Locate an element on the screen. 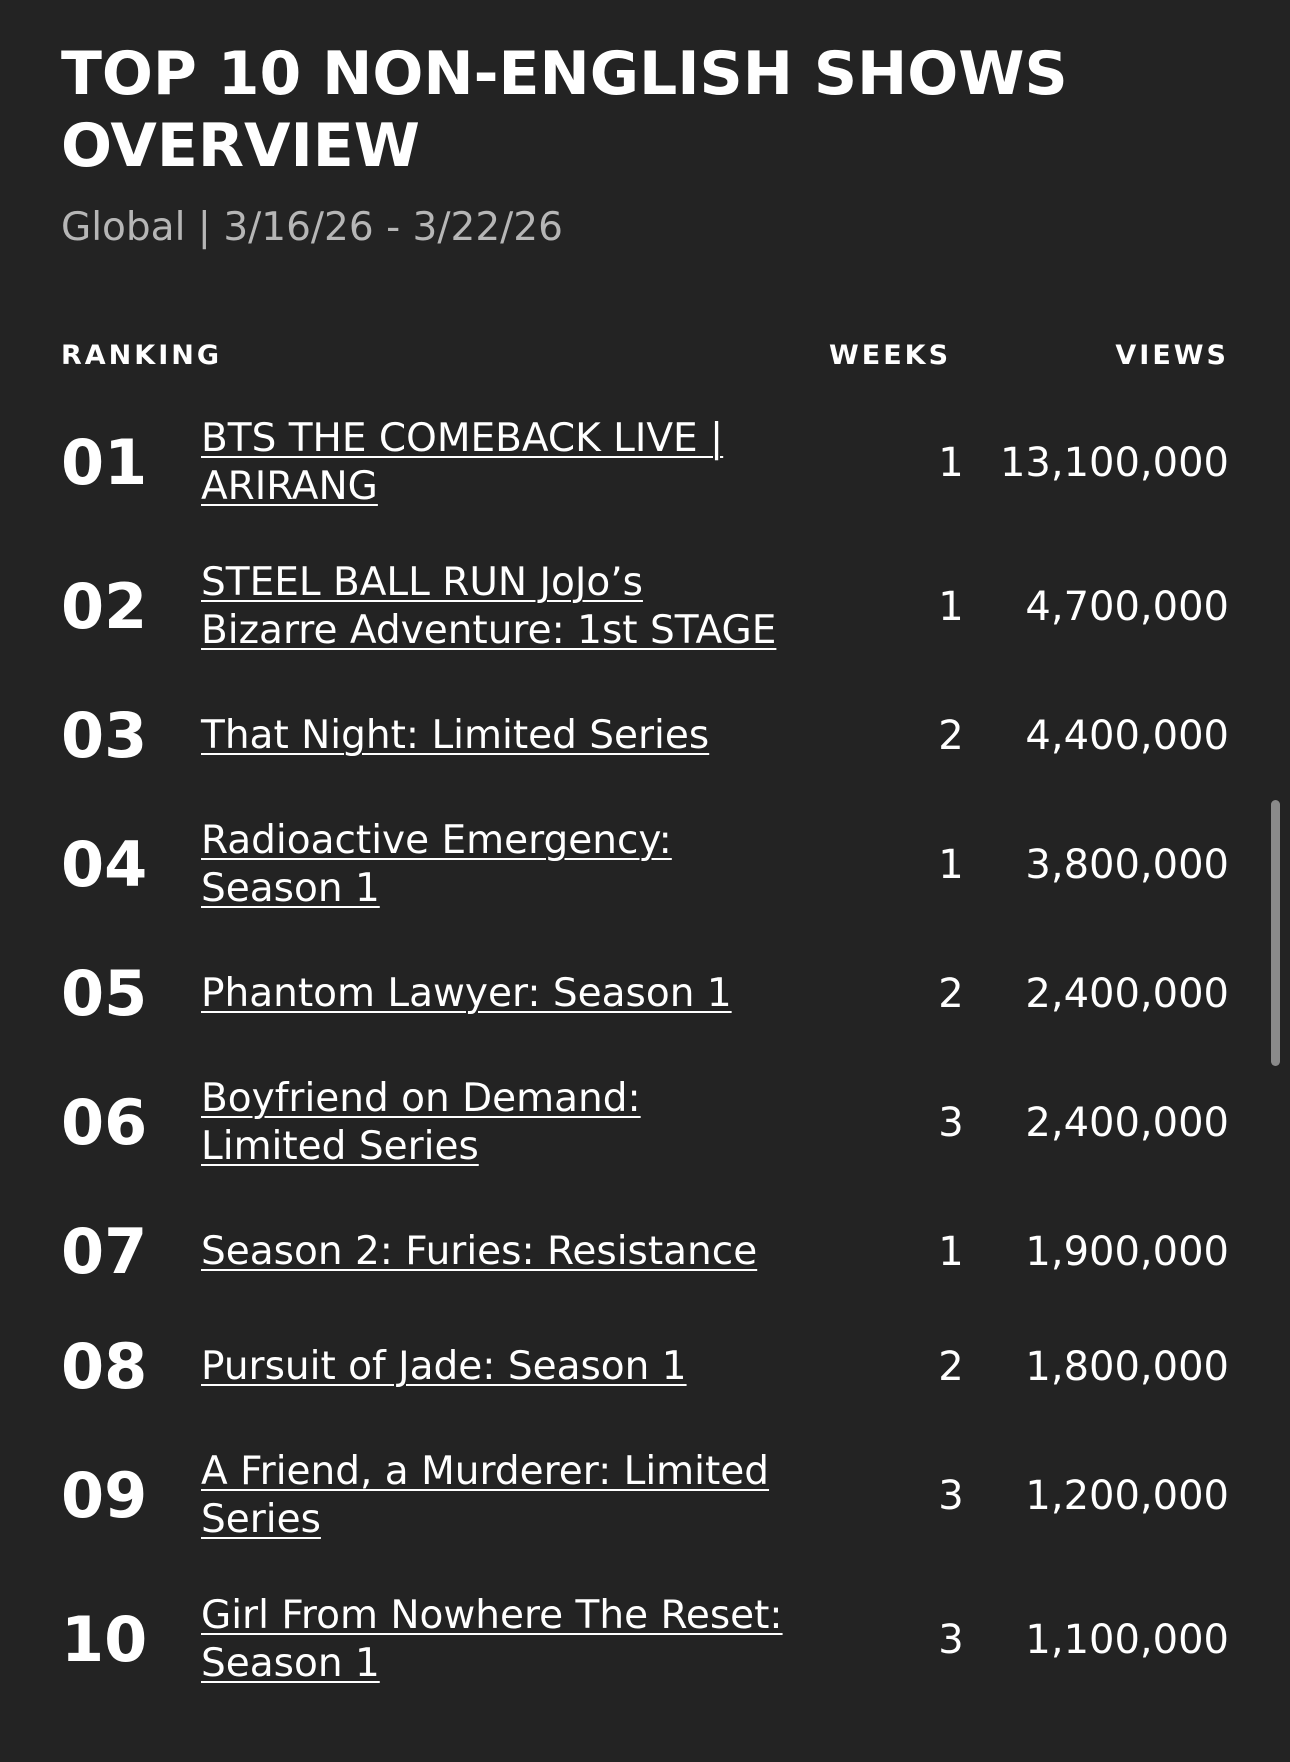  show-title-link: Boyfriend on Demand: Limited Series is located at coordinates (421, 1122).